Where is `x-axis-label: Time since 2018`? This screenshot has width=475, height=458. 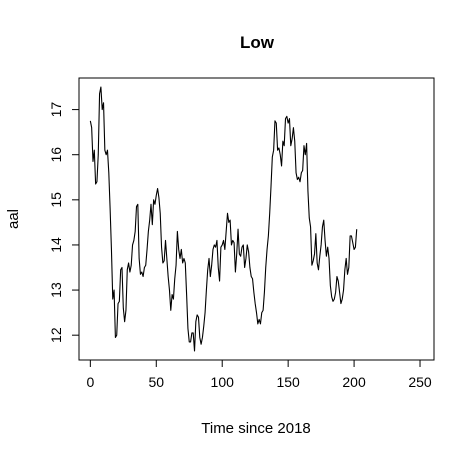
x-axis-label: Time since 2018 is located at coordinates (256, 428).